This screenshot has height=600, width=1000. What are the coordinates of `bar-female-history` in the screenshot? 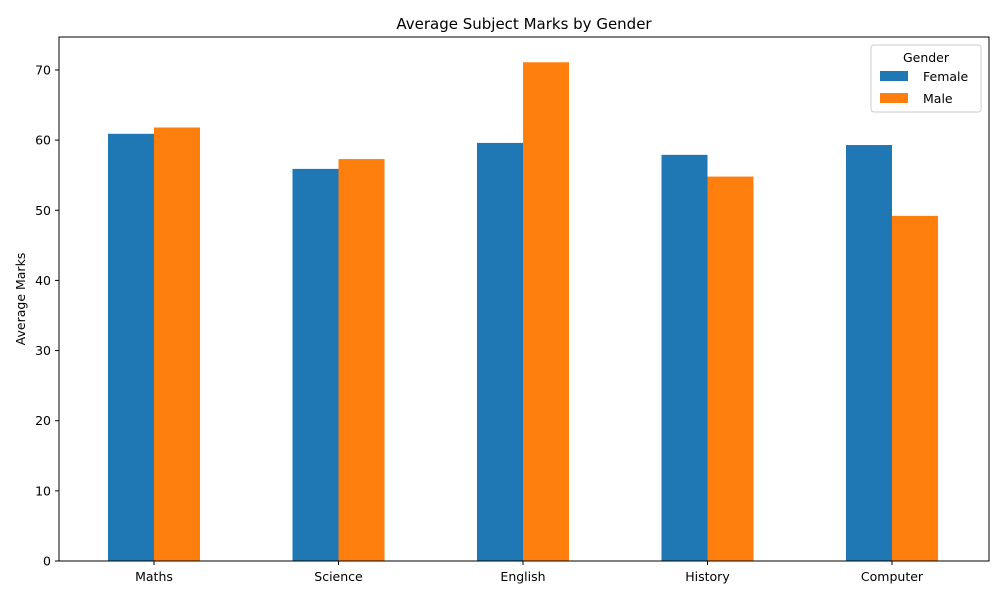 It's located at (684, 357).